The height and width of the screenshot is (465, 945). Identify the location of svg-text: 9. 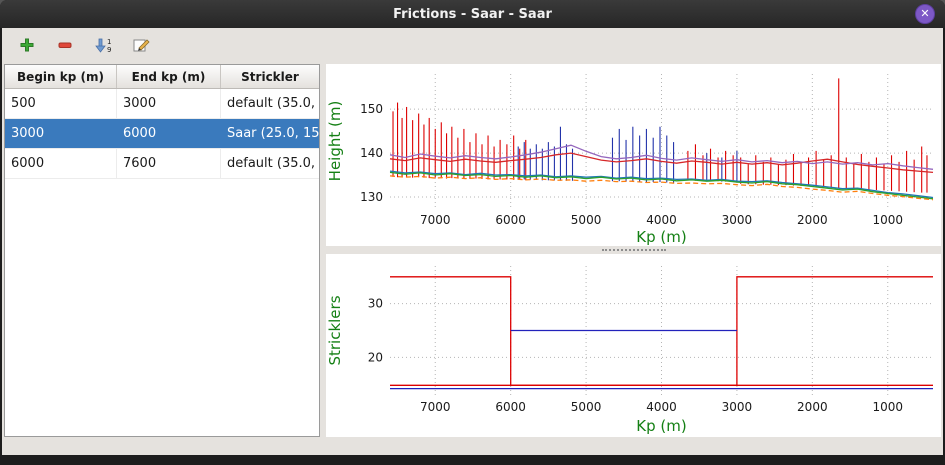
(109, 49).